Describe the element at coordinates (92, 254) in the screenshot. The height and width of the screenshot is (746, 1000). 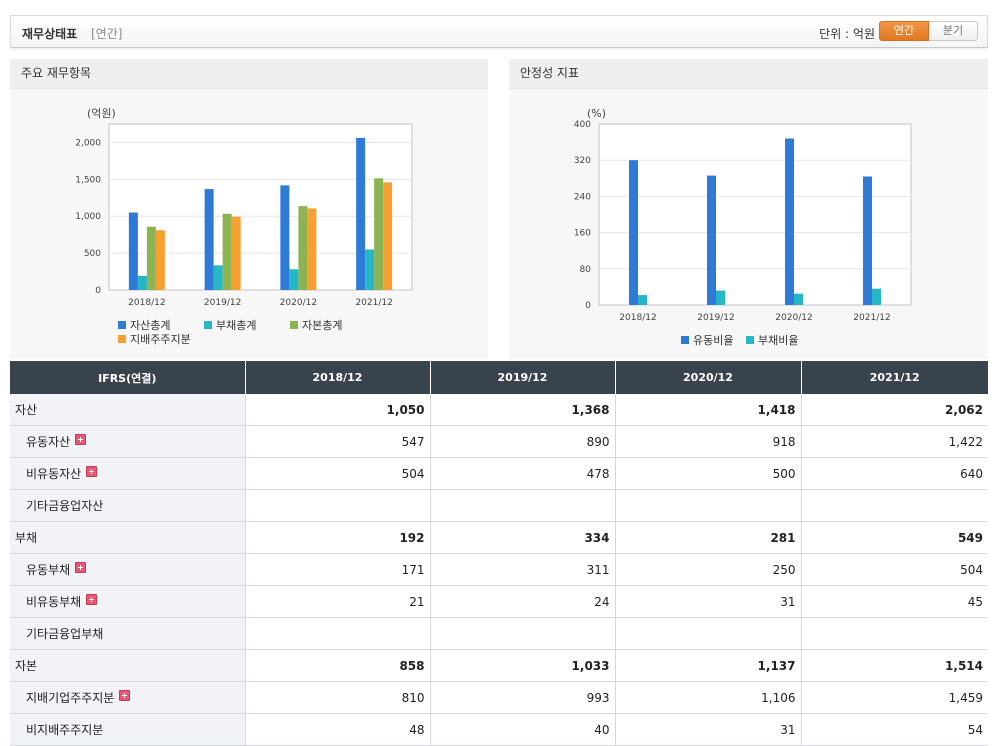
I see `y-tick-label: 500` at that location.